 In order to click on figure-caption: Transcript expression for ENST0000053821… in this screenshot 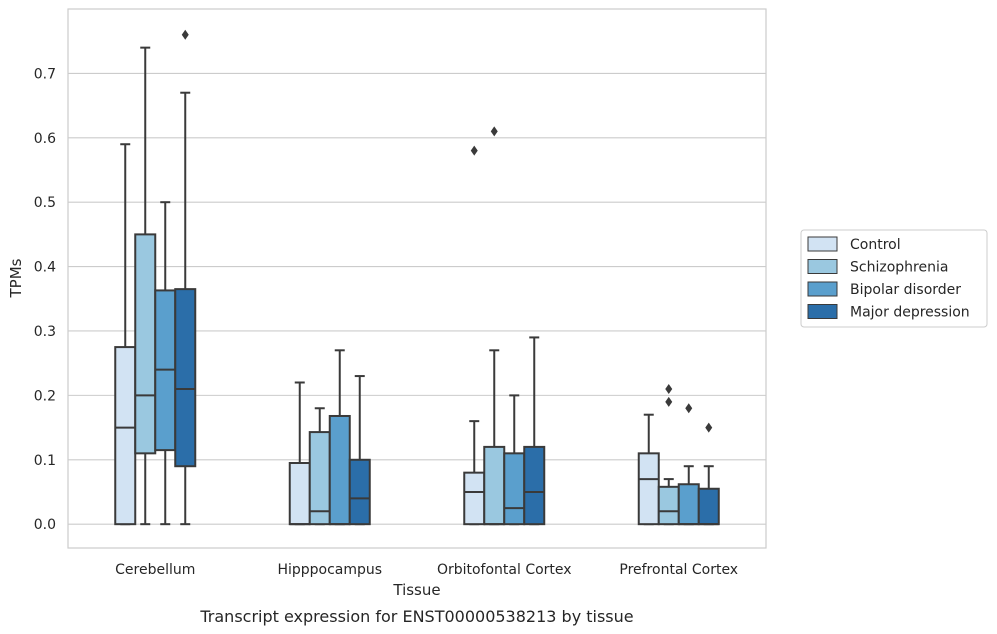, I will do `click(416, 616)`.